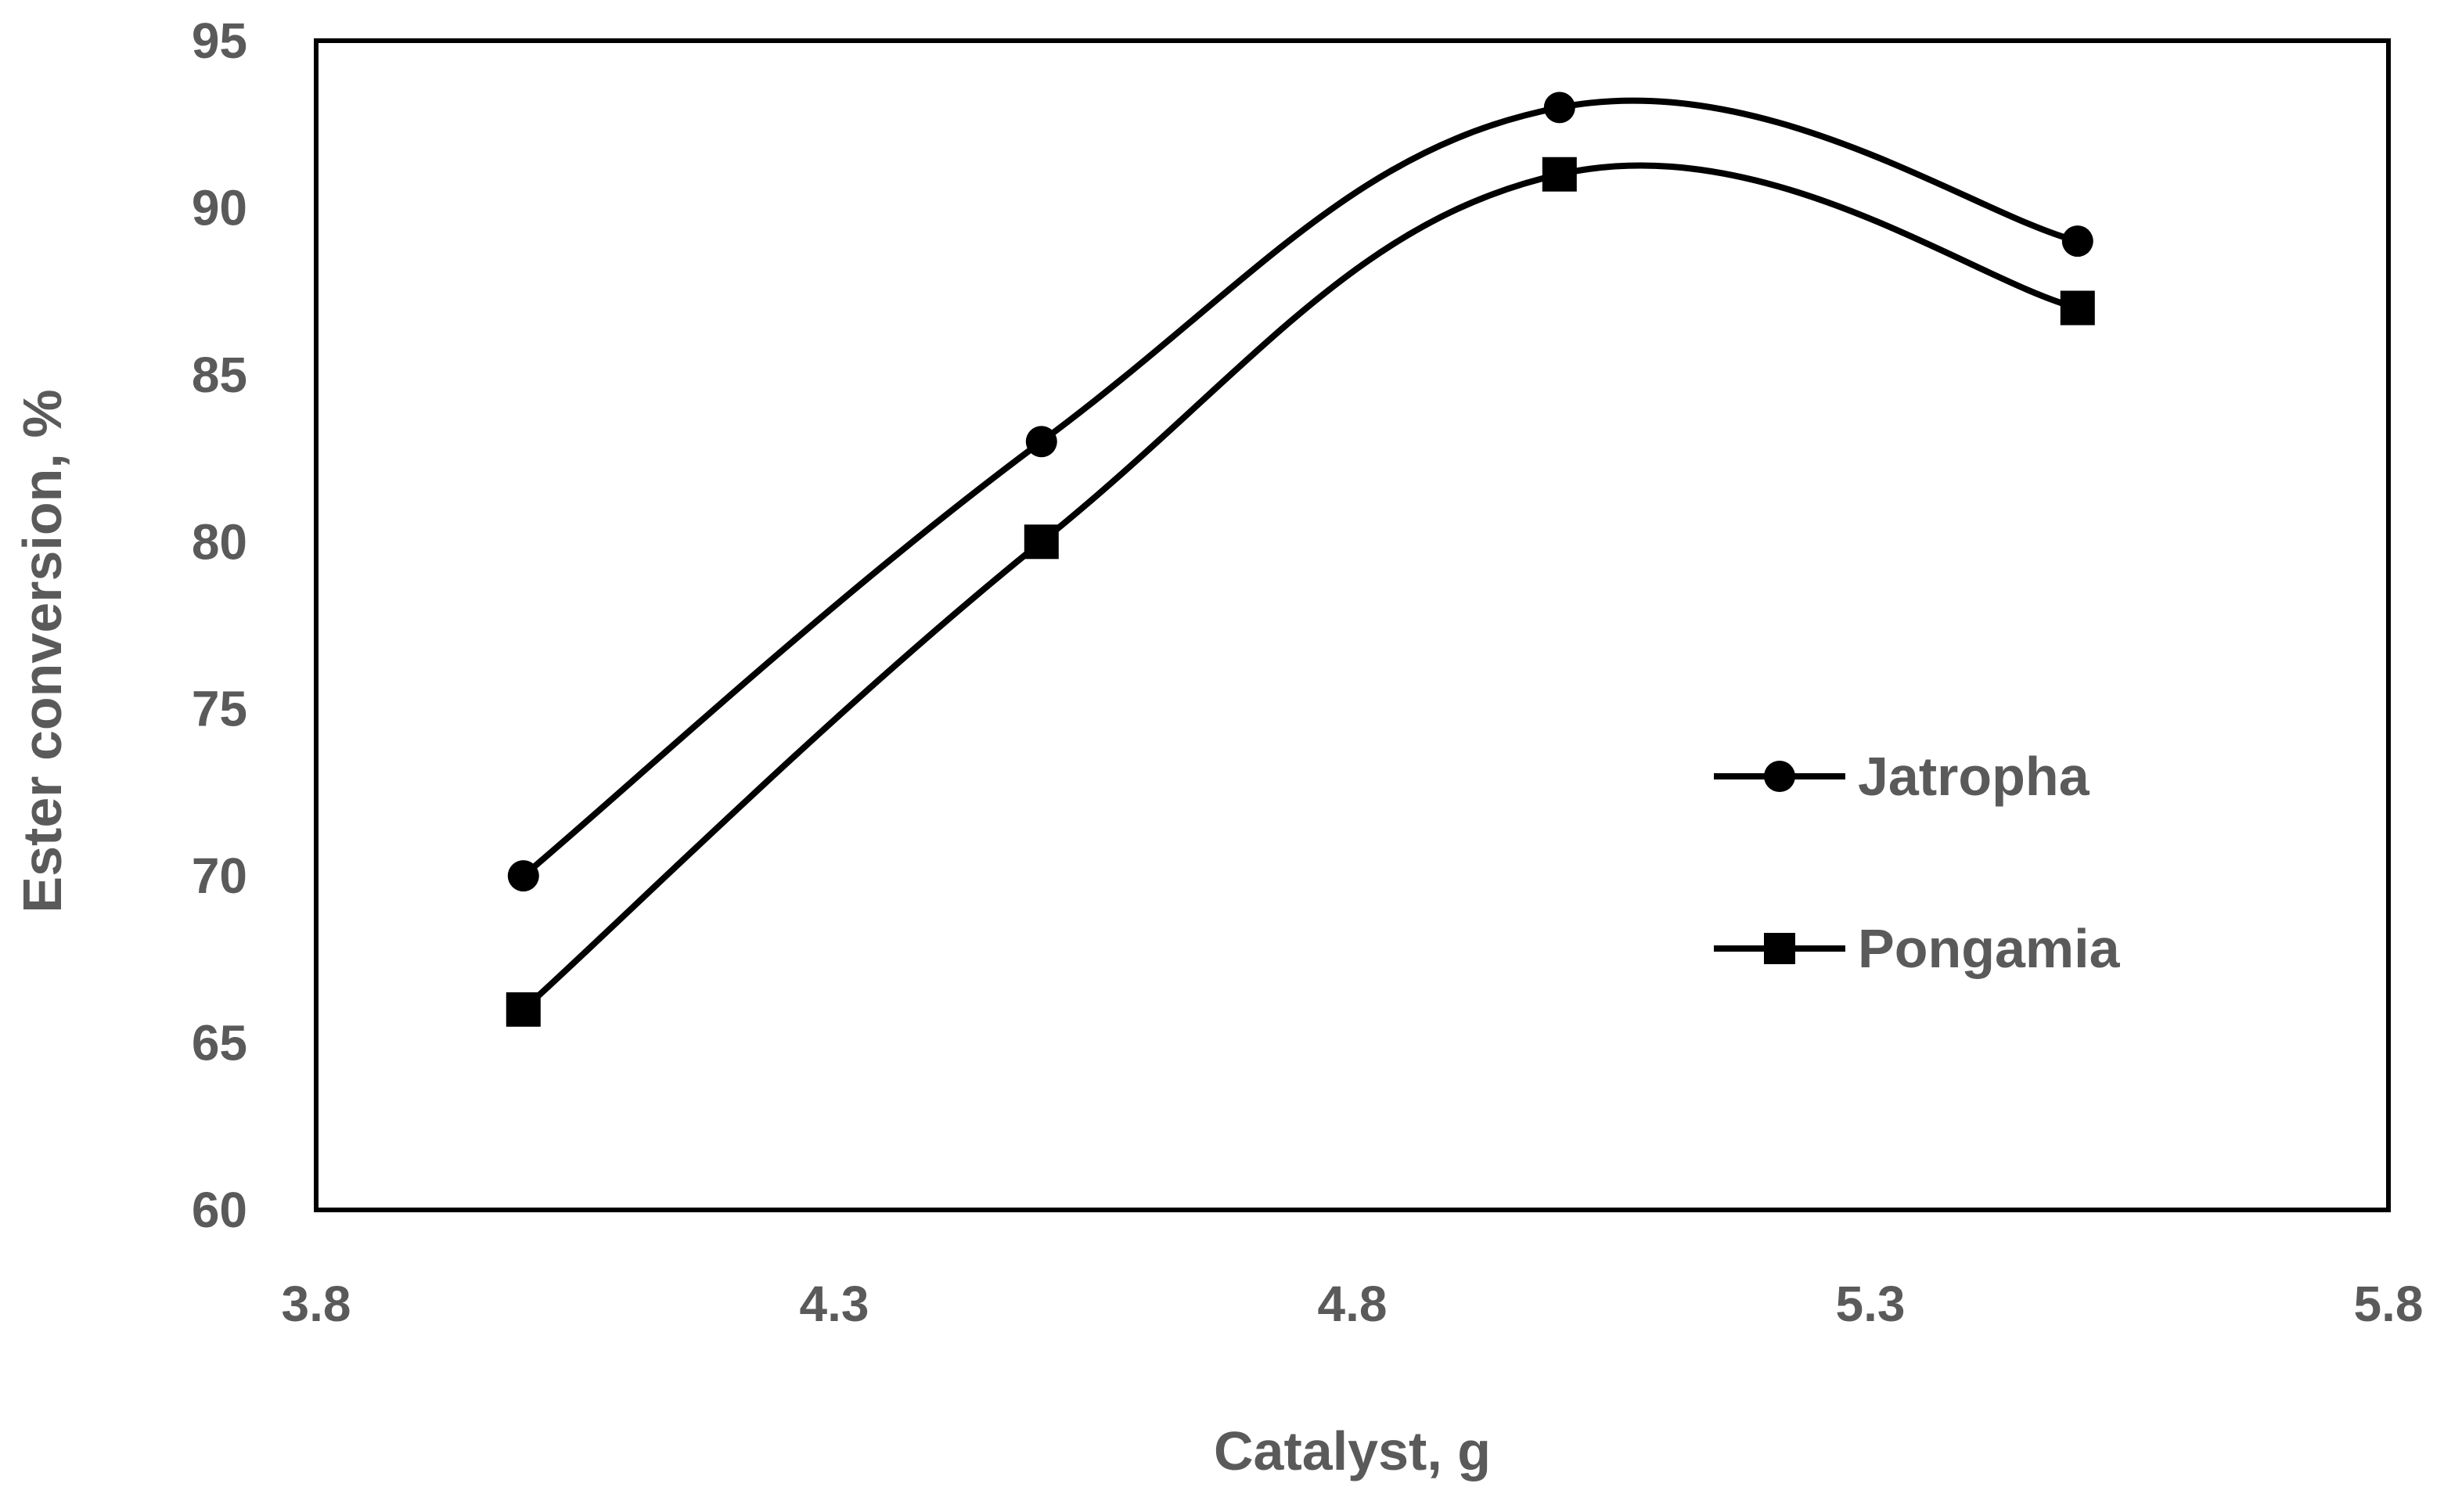 This screenshot has height=1512, width=2444. What do you see at coordinates (219, 876) in the screenshot?
I see `y-tick-label: 70` at bounding box center [219, 876].